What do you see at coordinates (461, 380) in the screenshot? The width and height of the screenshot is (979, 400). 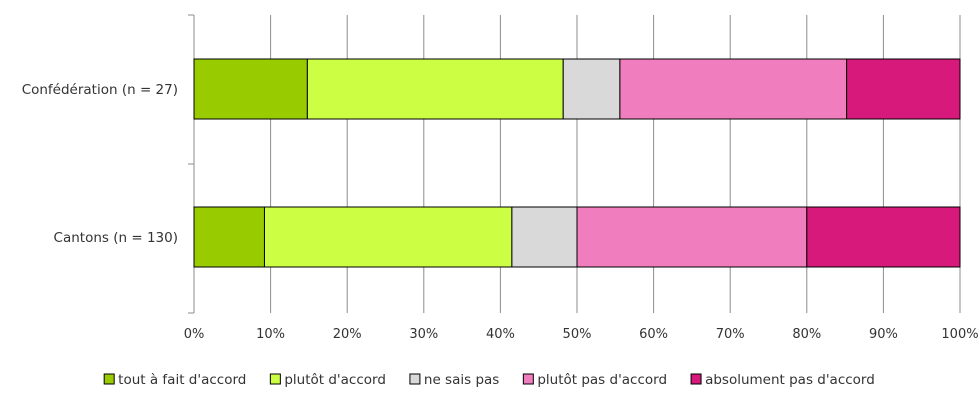 I see `legend-label: ne sais pas` at bounding box center [461, 380].